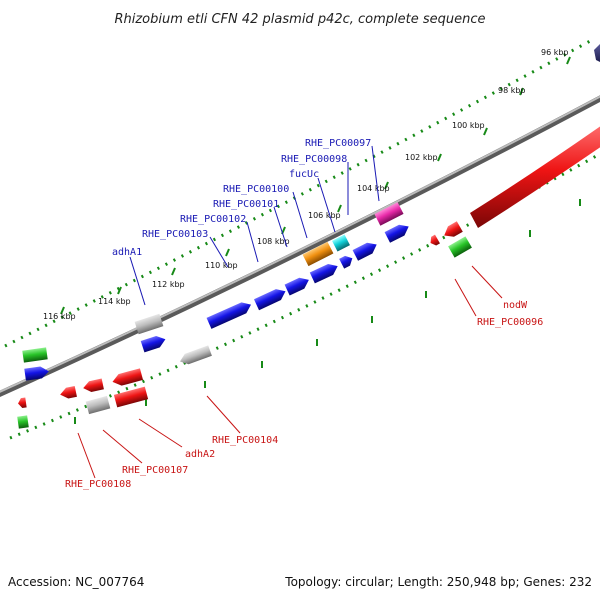 The width and height of the screenshot is (600, 600). I want to click on gene-label: adhA2, so click(200, 454).